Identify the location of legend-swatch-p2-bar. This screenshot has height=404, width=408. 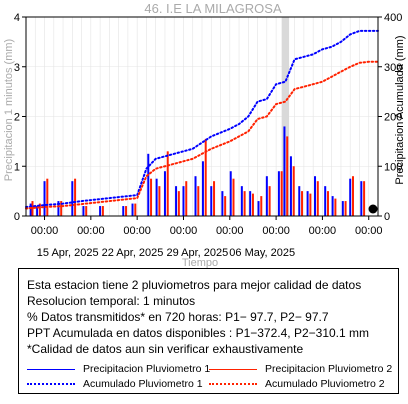
(233, 369).